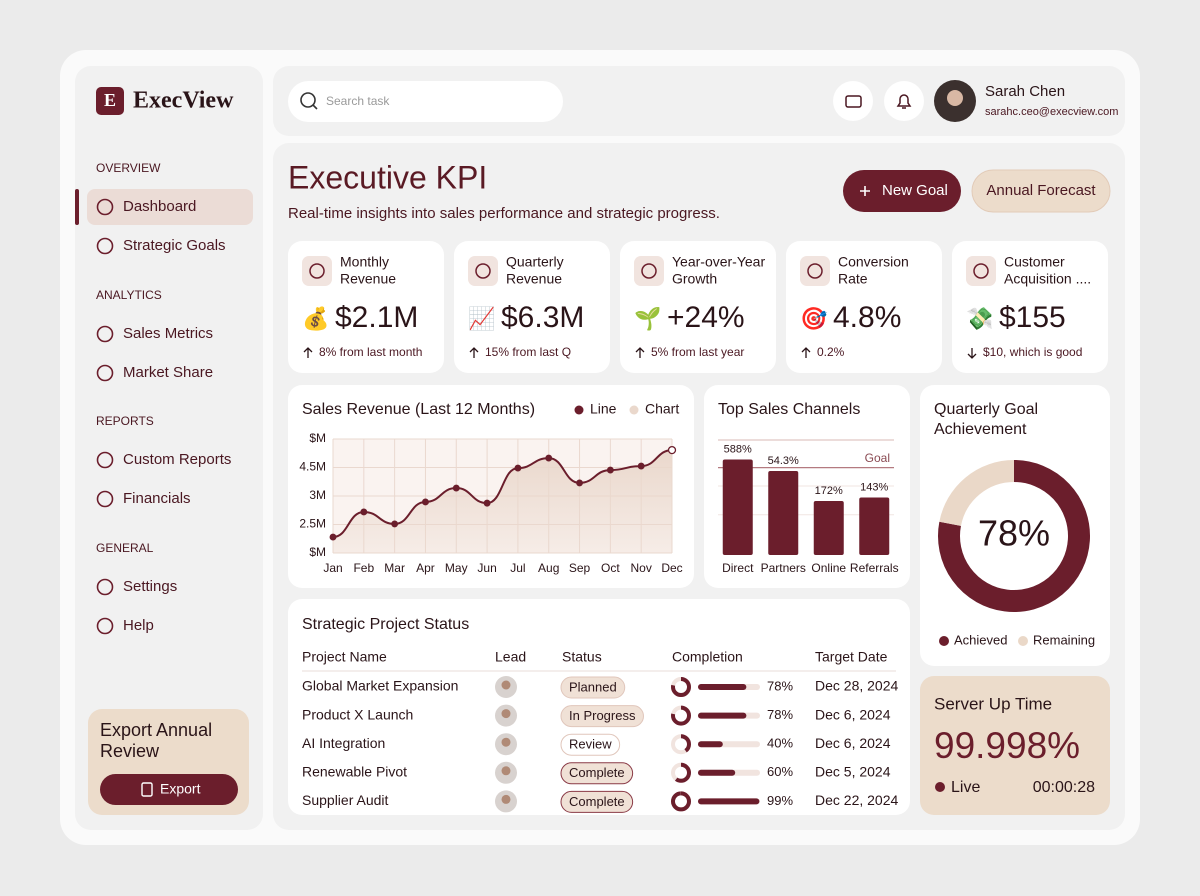  I want to click on bar-label: 588%, so click(738, 449).